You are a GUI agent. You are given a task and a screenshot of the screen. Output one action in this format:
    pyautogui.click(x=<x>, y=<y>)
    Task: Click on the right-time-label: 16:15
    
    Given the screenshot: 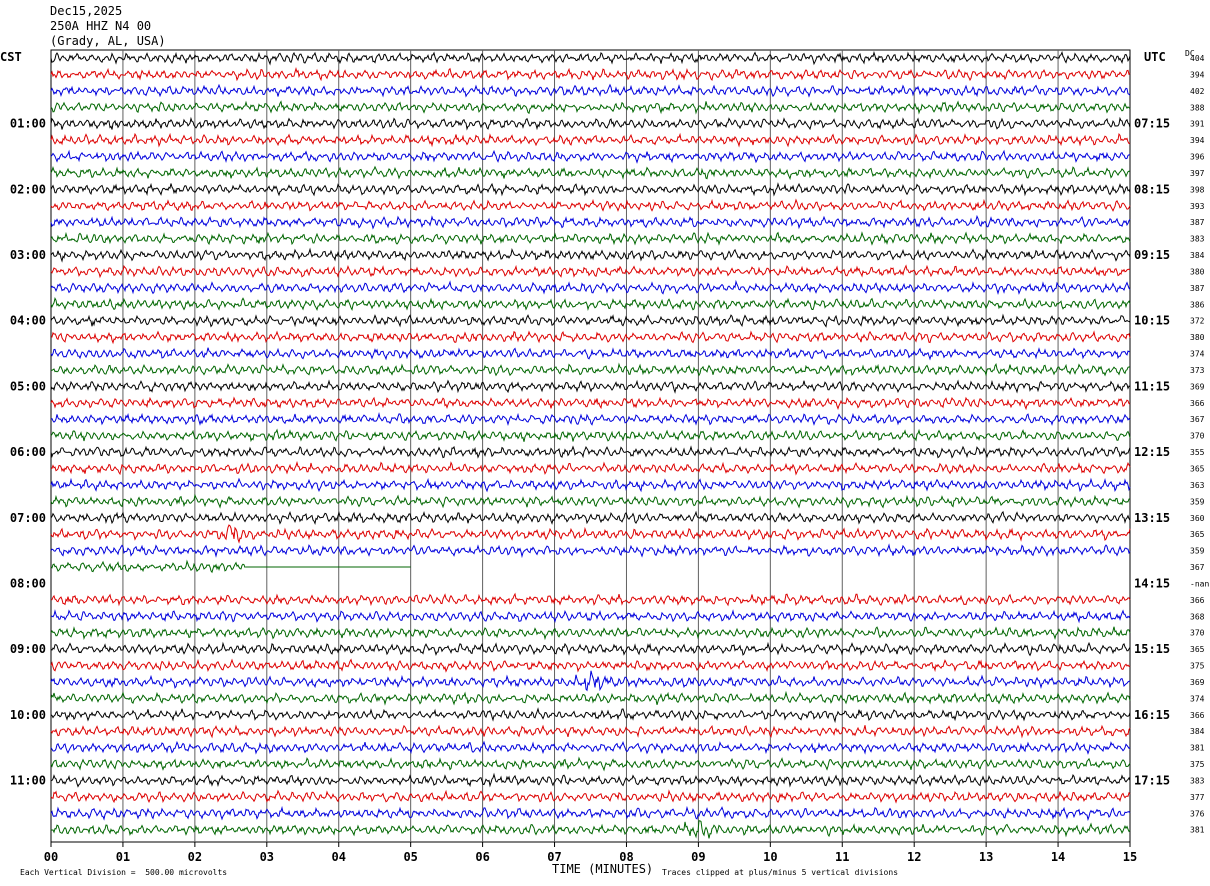 What is the action you would take?
    pyautogui.click(x=1152, y=715)
    